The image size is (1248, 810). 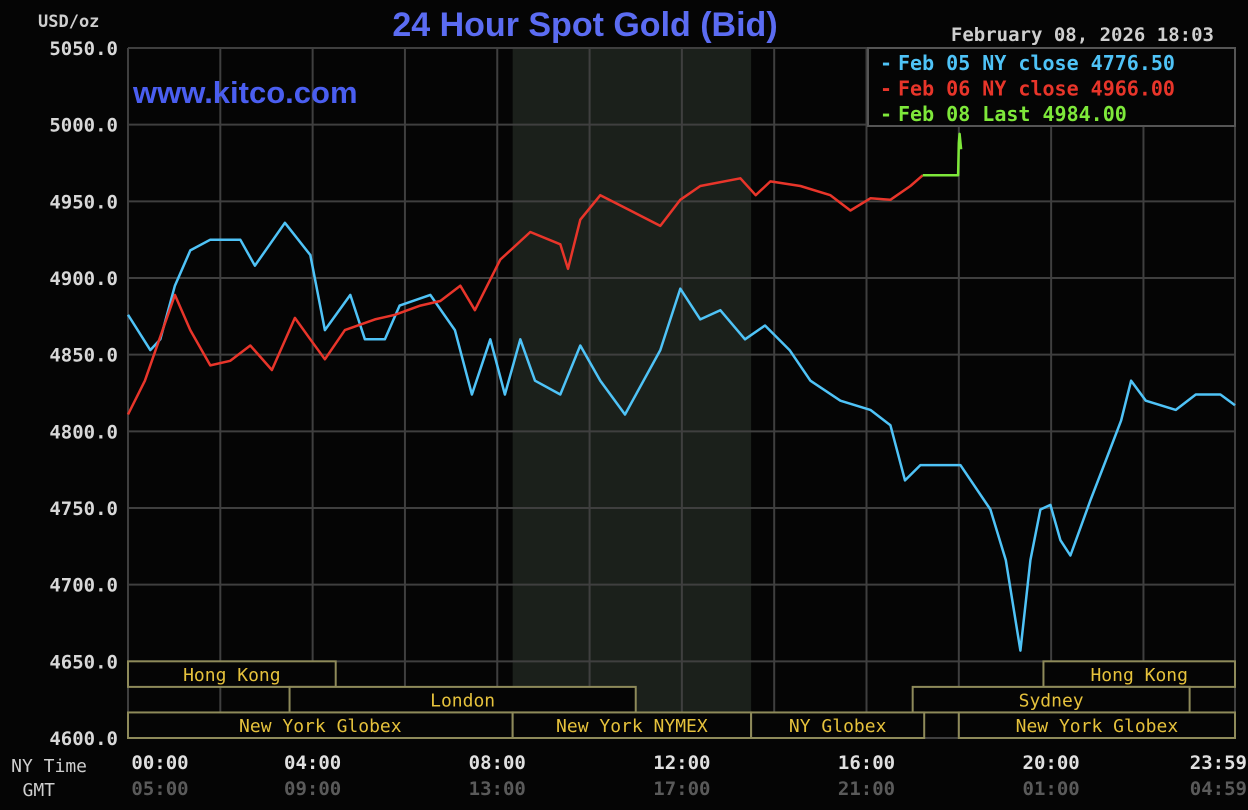 What do you see at coordinates (942, 154) in the screenshot?
I see `series-line` at bounding box center [942, 154].